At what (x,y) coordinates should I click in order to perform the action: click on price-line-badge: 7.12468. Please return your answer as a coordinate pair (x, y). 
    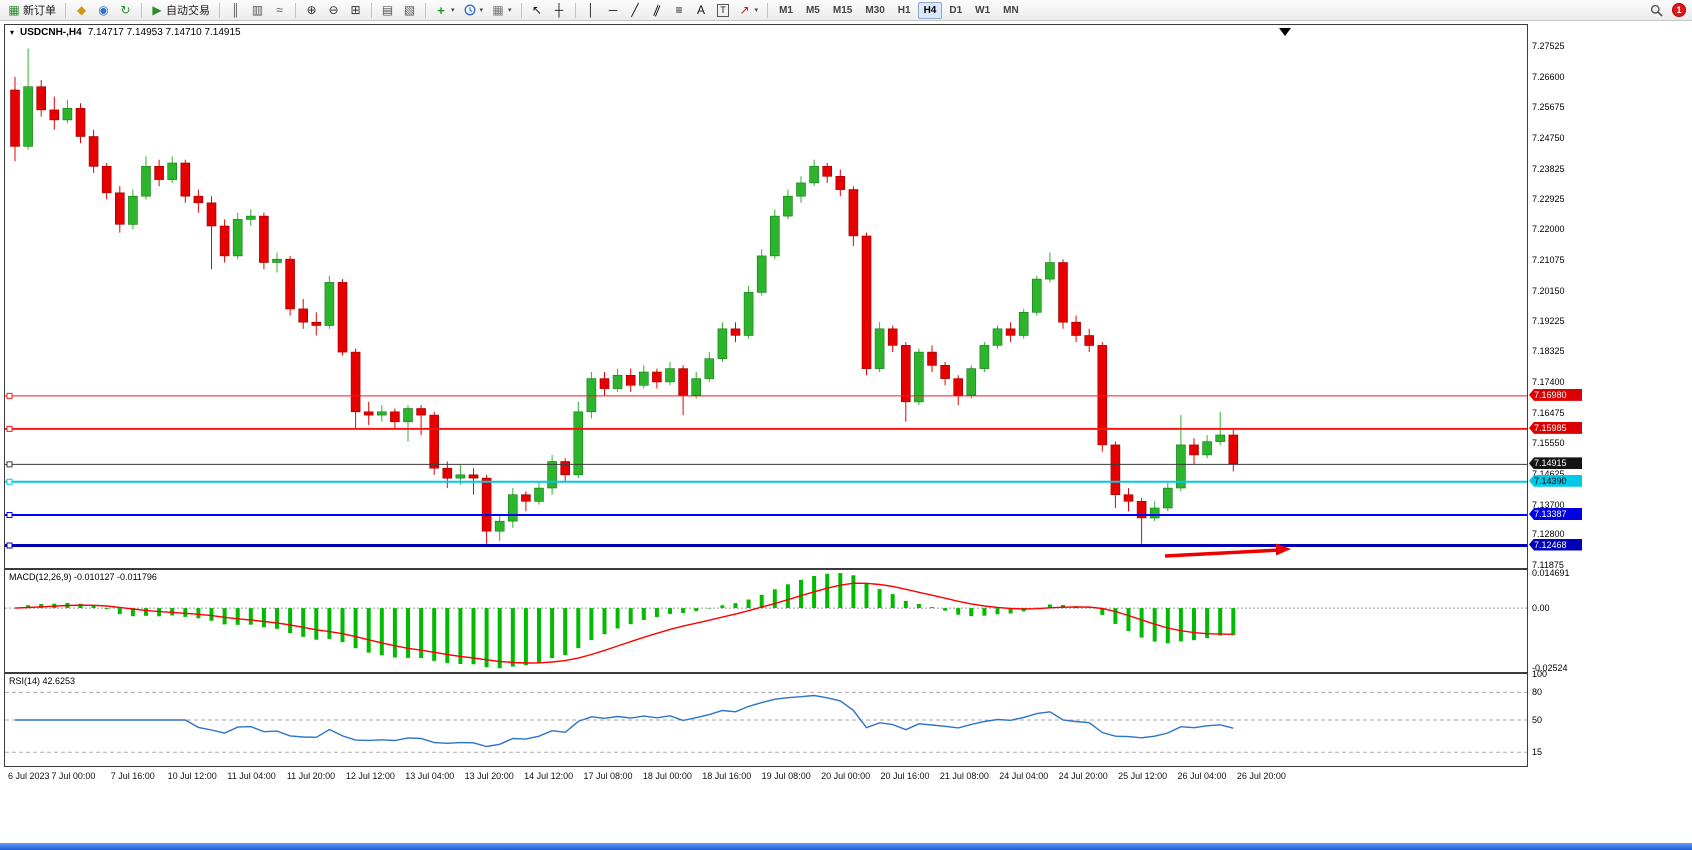
    Looking at the image, I should click on (1555, 544).